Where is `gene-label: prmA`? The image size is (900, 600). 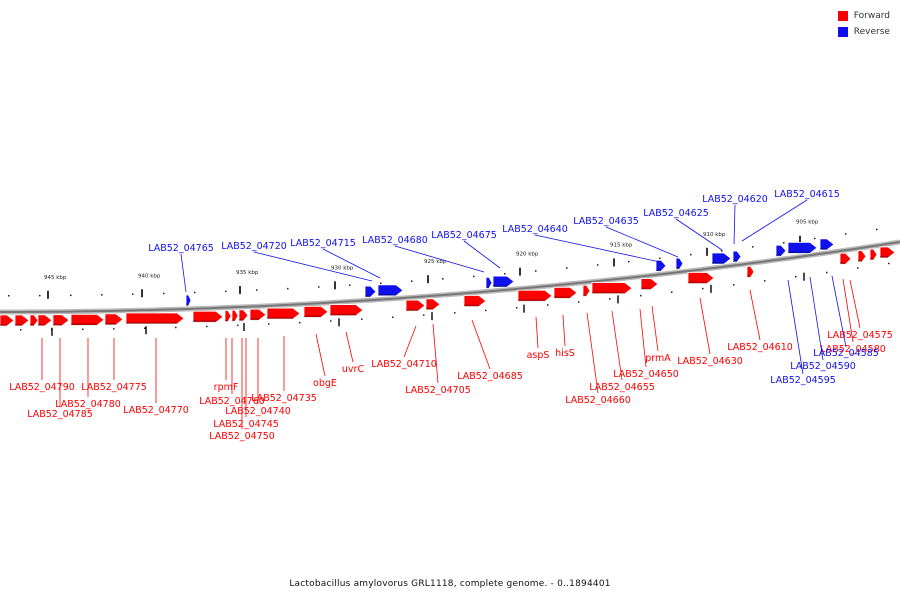
gene-label: prmA is located at coordinates (658, 358).